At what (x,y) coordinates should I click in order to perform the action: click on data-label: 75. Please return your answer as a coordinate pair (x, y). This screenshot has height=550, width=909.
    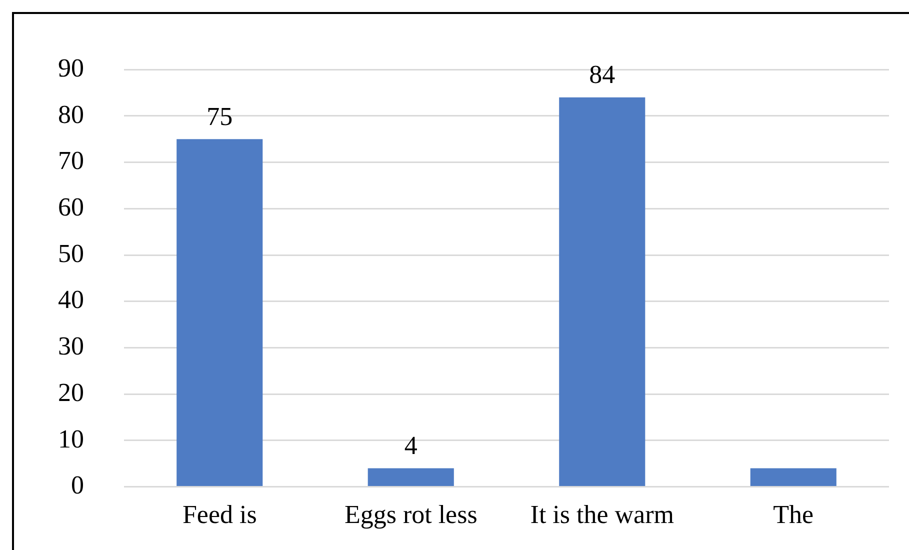
    Looking at the image, I should click on (219, 116).